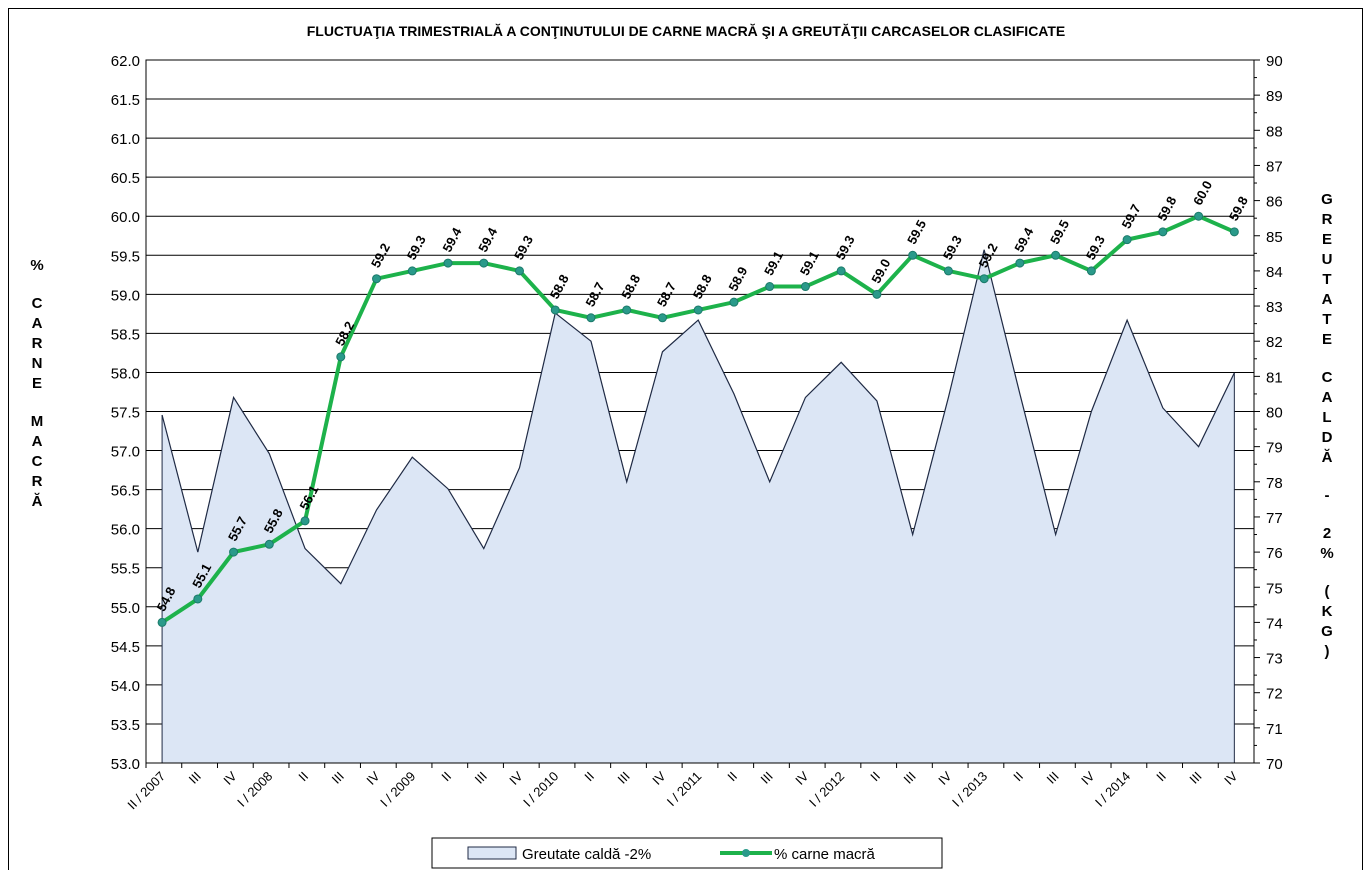 The image size is (1371, 870). Describe the element at coordinates (1274, 729) in the screenshot. I see `y2-tick-label: 71` at that location.